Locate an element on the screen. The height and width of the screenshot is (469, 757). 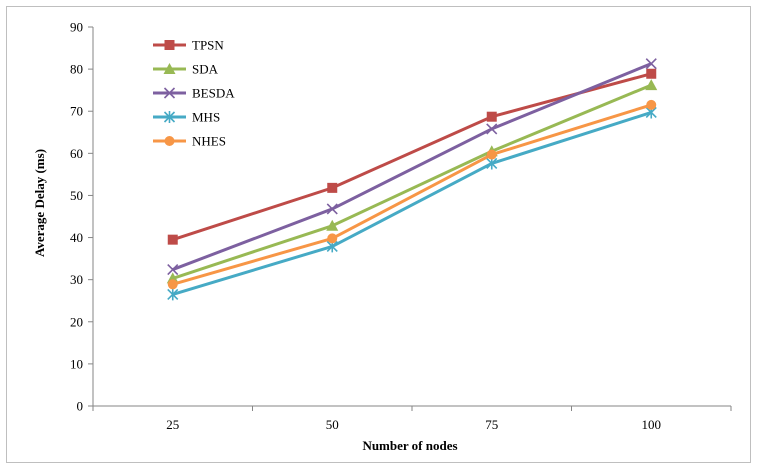
x-tick-label: 75 is located at coordinates (491, 424).